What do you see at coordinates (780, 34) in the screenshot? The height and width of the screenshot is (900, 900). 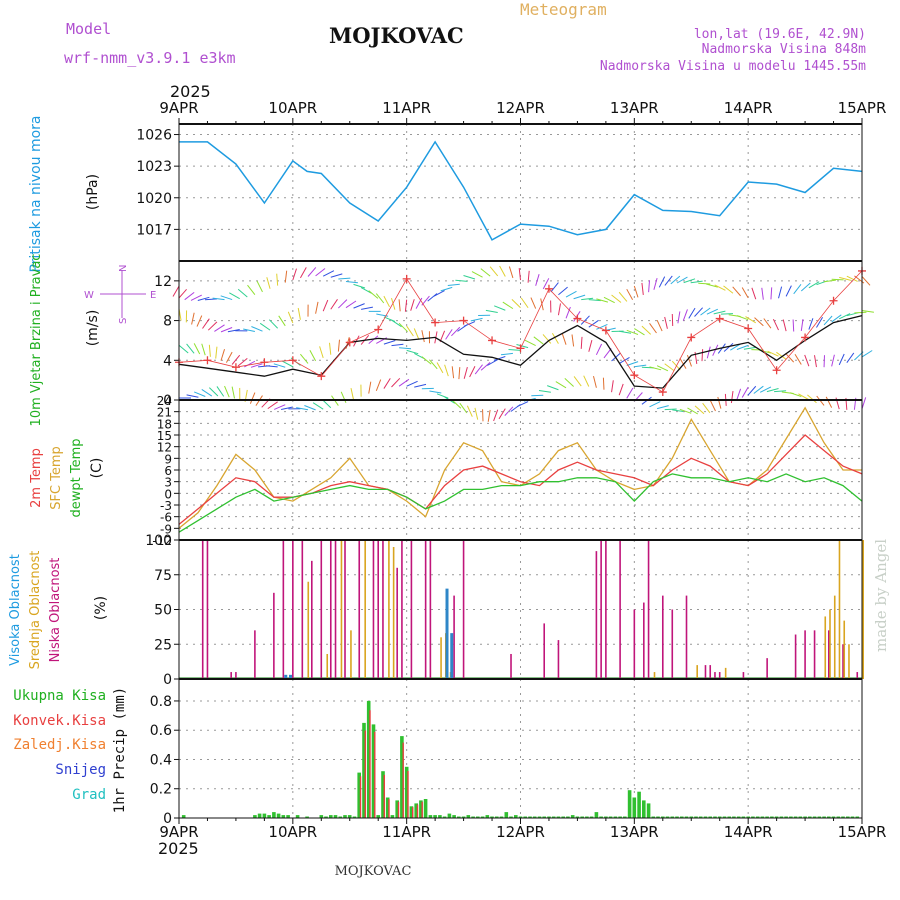 I see `lonlat-text: lon,lat (19.6E, 42.9N)` at bounding box center [780, 34].